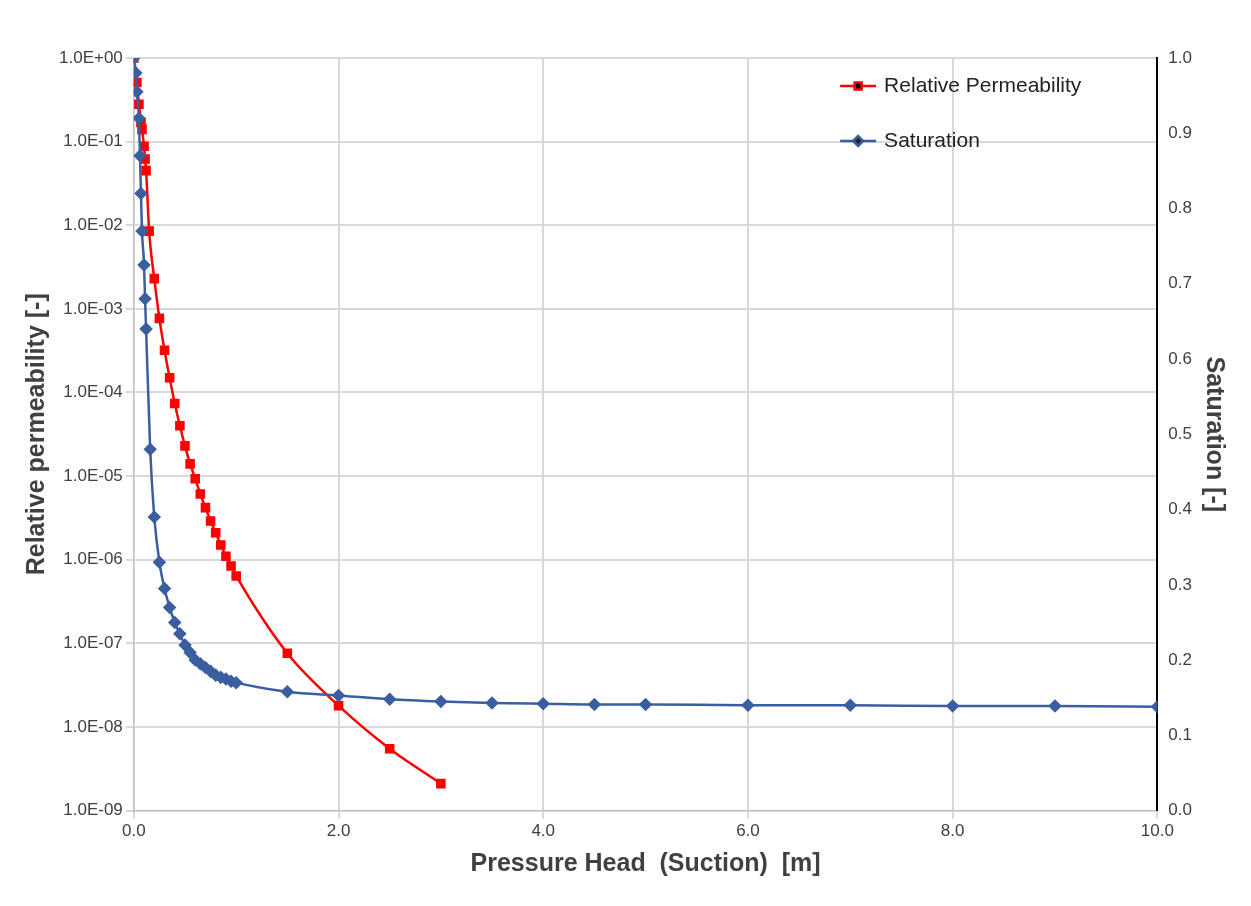 The width and height of the screenshot is (1251, 906). What do you see at coordinates (93, 141) in the screenshot?
I see `y-tick-label: 1.0E-01` at bounding box center [93, 141].